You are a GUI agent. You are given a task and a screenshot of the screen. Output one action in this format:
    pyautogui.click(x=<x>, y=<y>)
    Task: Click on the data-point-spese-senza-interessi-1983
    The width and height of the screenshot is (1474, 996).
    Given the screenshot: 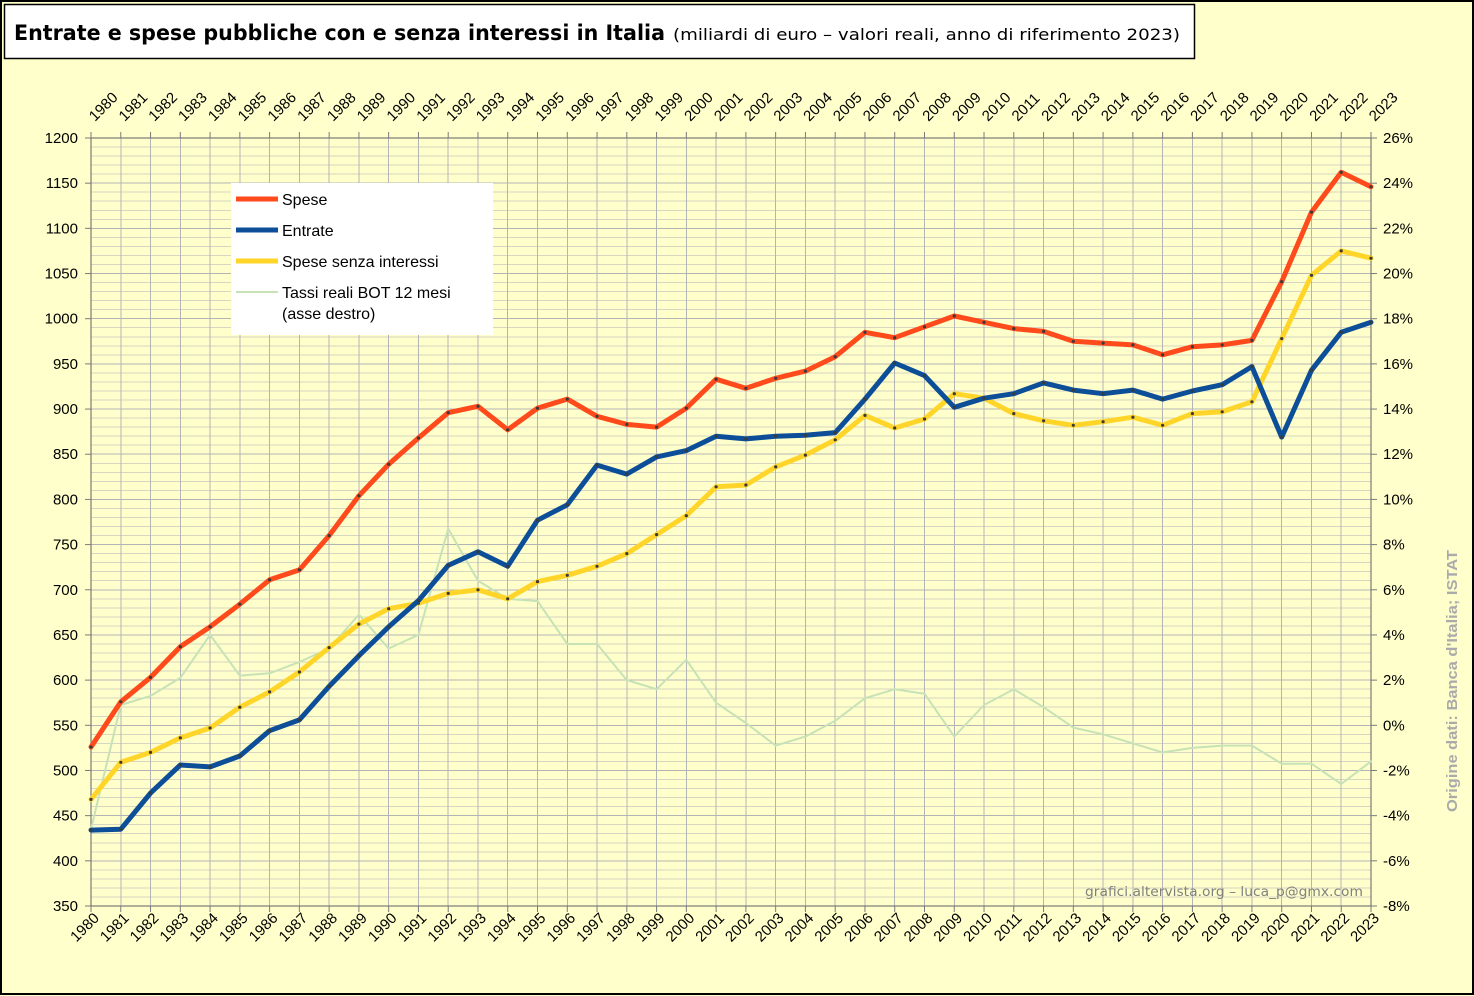 What is the action you would take?
    pyautogui.click(x=180, y=738)
    